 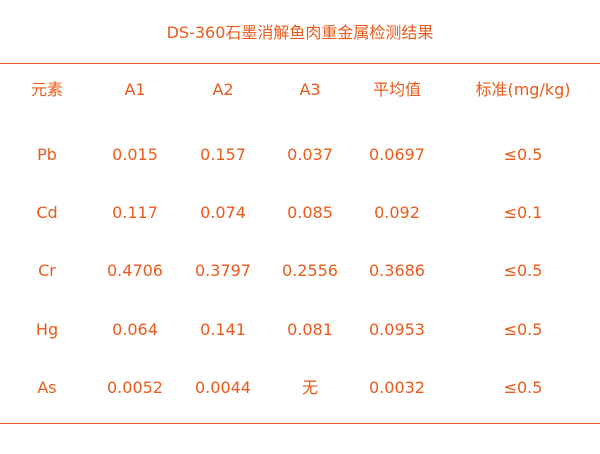 What do you see at coordinates (300, 32) in the screenshot?
I see `page-title: DS-360石墨消解鱼肉重金属检测结果` at bounding box center [300, 32].